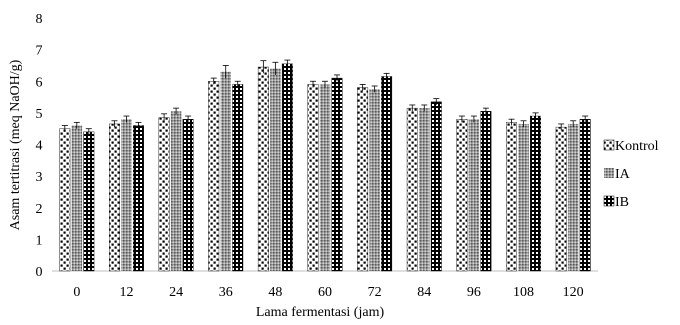 Image resolution: width=680 pixels, height=325 pixels. I want to click on y-tick-label: 3, so click(39, 177).